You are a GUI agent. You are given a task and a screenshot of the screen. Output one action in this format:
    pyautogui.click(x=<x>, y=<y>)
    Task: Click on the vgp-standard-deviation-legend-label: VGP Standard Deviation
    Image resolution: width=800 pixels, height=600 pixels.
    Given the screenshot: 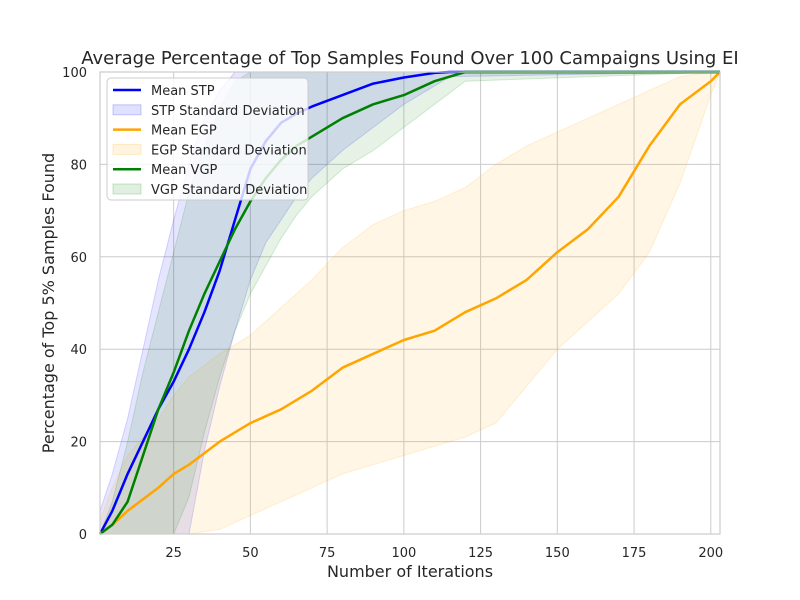 What is the action you would take?
    pyautogui.click(x=229, y=190)
    